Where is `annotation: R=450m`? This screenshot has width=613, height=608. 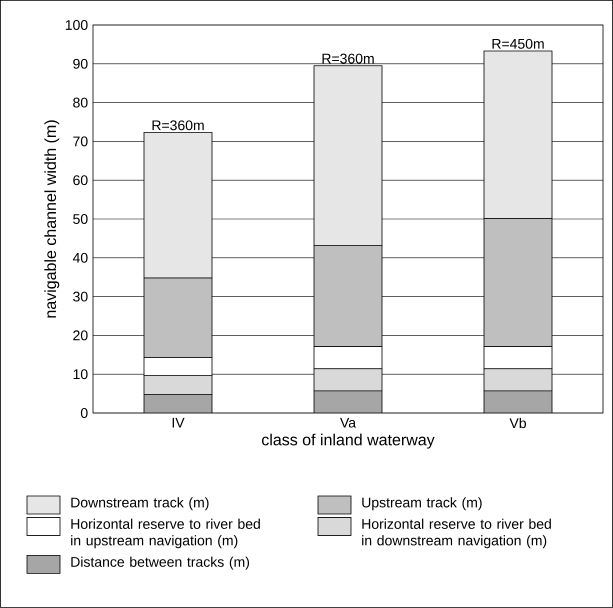
annotation: R=450m is located at coordinates (518, 43).